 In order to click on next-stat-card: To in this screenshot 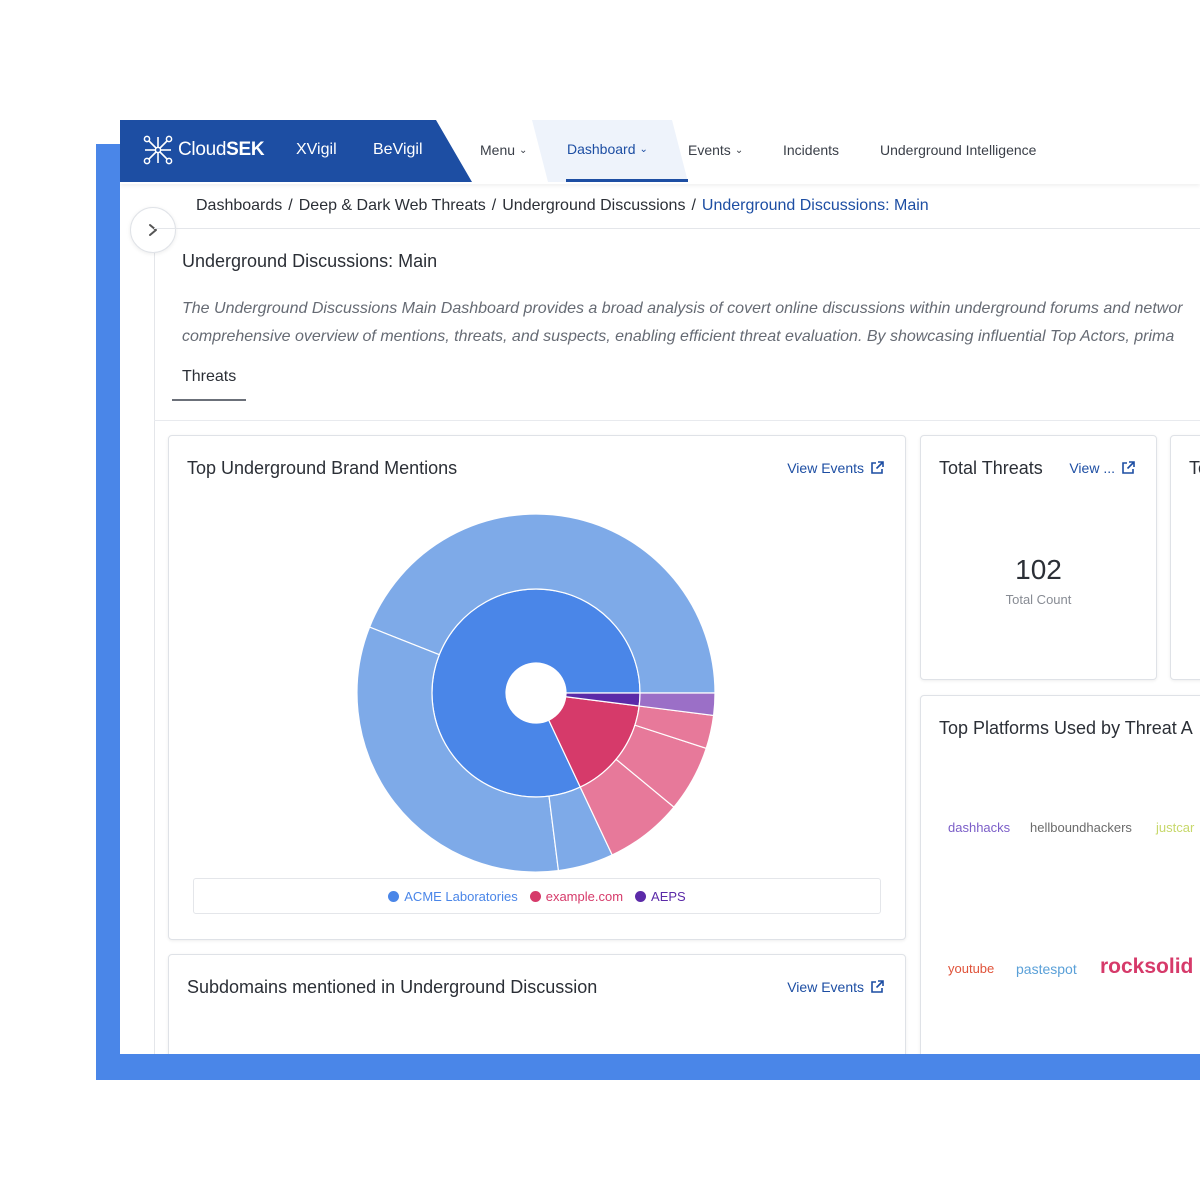, I will do `click(1185, 557)`.